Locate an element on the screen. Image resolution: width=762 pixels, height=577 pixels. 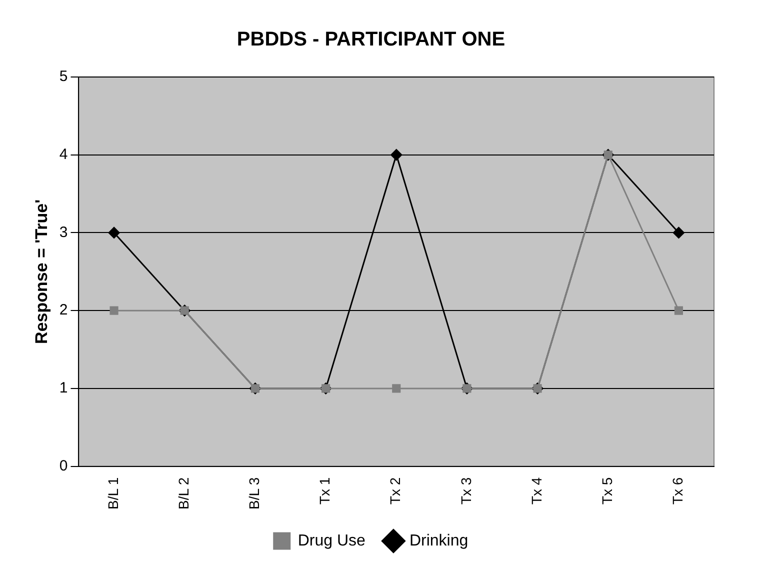
y-tick-label: 4 is located at coordinates (63, 155).